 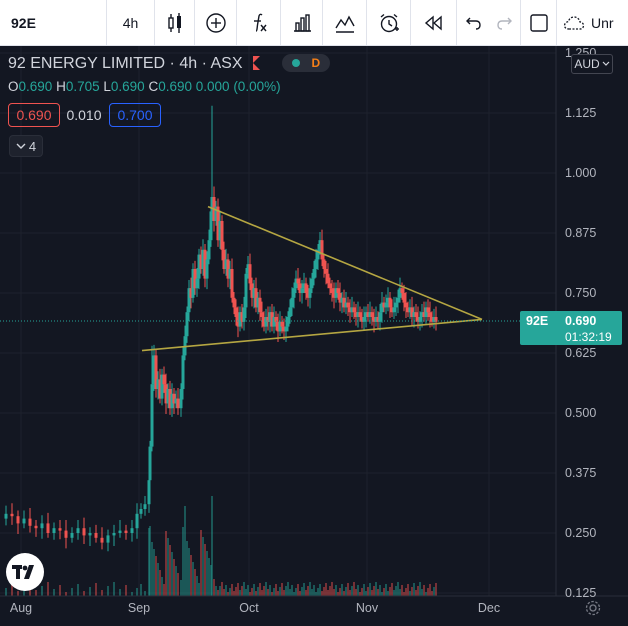 I want to click on buy-button: 0.700, so click(x=135, y=115).